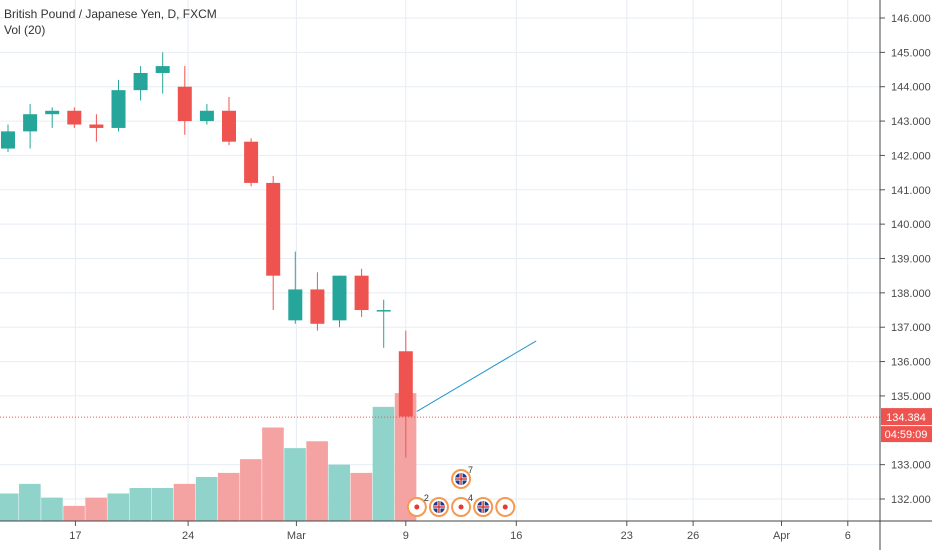 The height and width of the screenshot is (555, 932). I want to click on current-price-badge-bg, so click(906, 417).